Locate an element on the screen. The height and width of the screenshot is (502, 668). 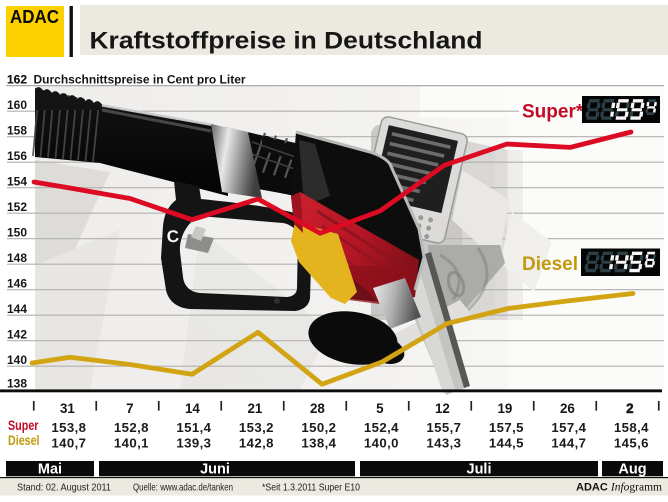
svg-text: 140 is located at coordinates (17, 360).